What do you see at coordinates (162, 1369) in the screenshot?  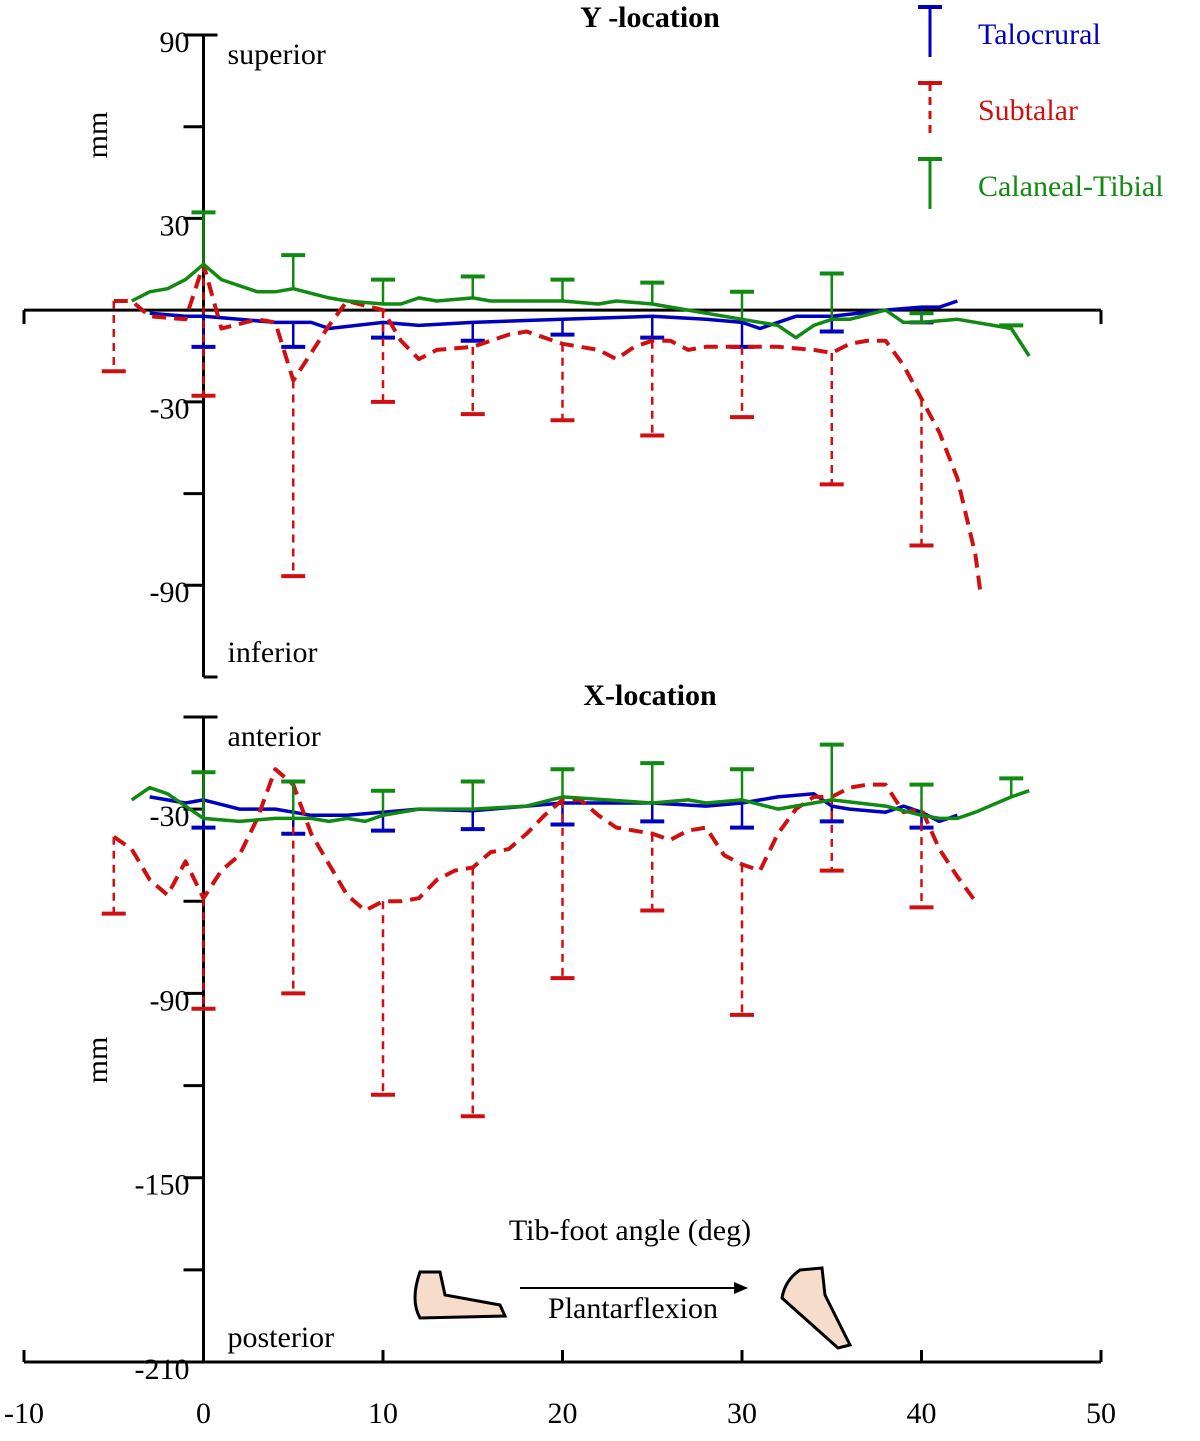 I see `y-tick-label: -210` at bounding box center [162, 1369].